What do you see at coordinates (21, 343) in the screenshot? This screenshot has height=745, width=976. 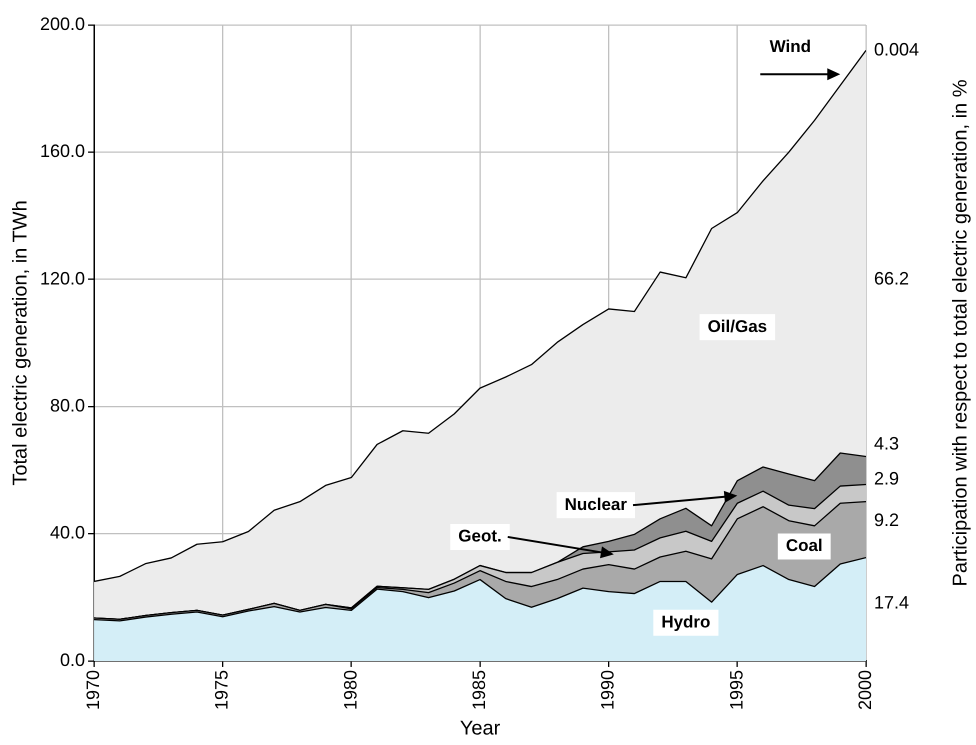 I see `y-axis-title: Total electric generation, in TWh` at bounding box center [21, 343].